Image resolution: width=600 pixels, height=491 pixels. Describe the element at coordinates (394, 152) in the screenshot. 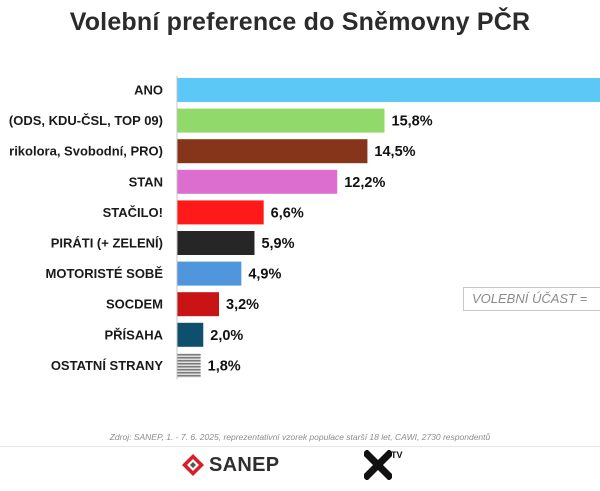

I see `value-label-rikolora-svobodni-pro: 14,5%` at that location.